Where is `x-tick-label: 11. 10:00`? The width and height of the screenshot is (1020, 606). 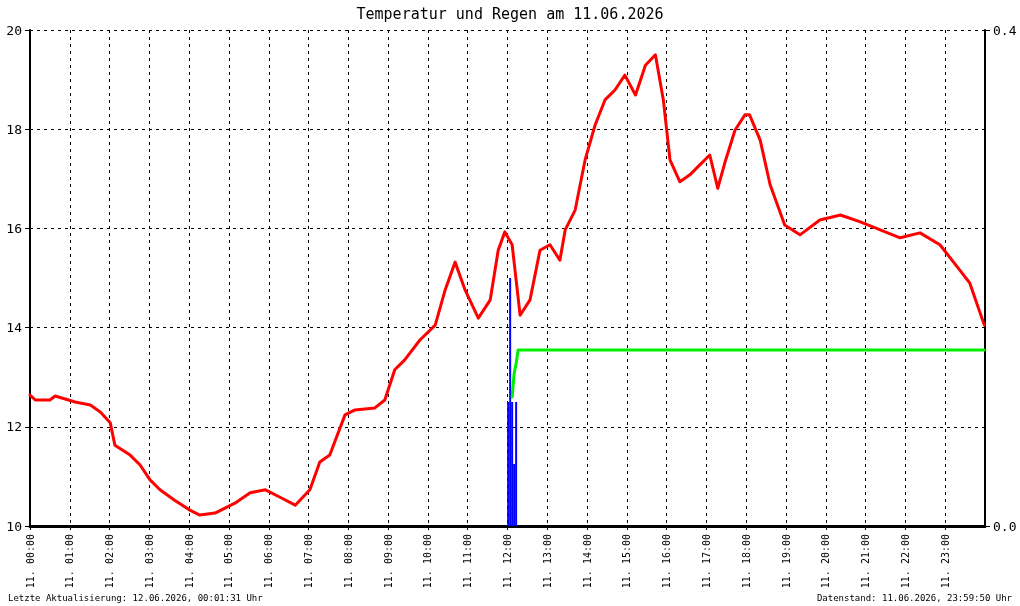
x-tick-label: 11. 10:00 is located at coordinates (428, 561).